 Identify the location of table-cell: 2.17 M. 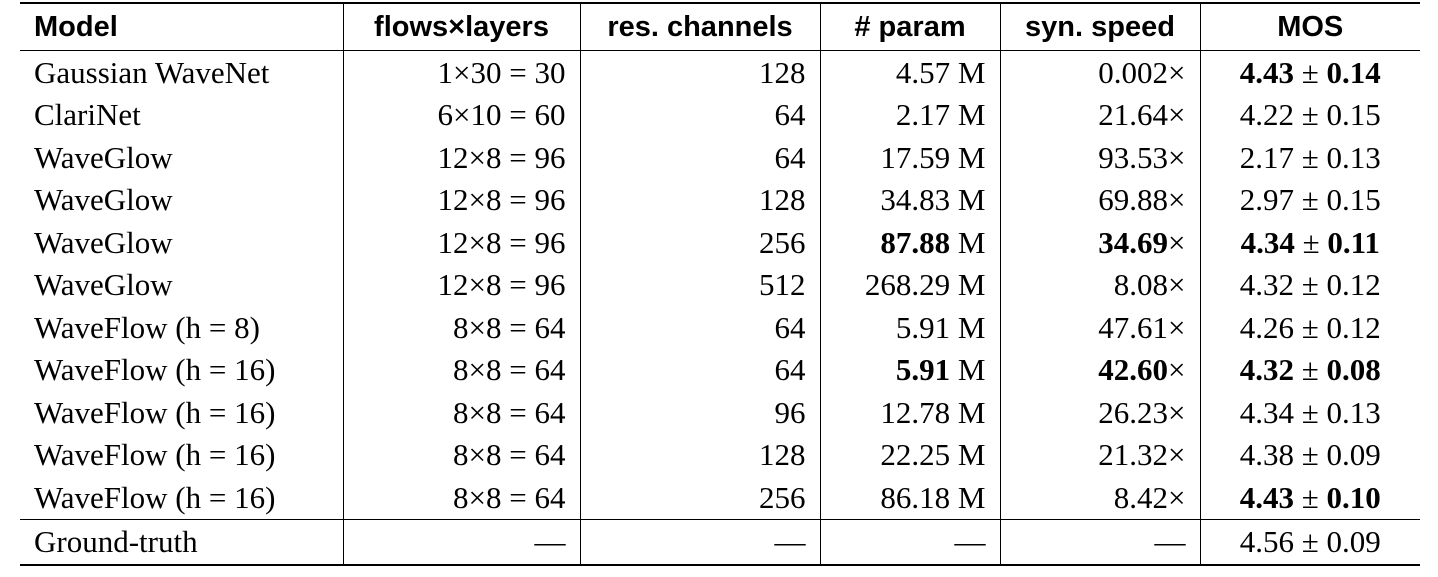
(909, 114).